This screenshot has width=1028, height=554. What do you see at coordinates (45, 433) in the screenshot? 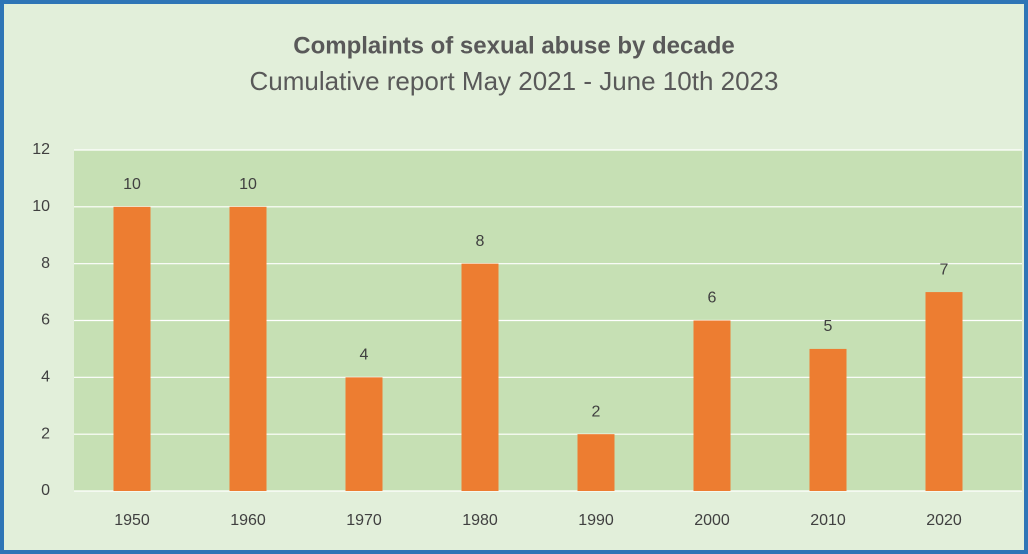
I see `y-tick-label: 2` at bounding box center [45, 433].